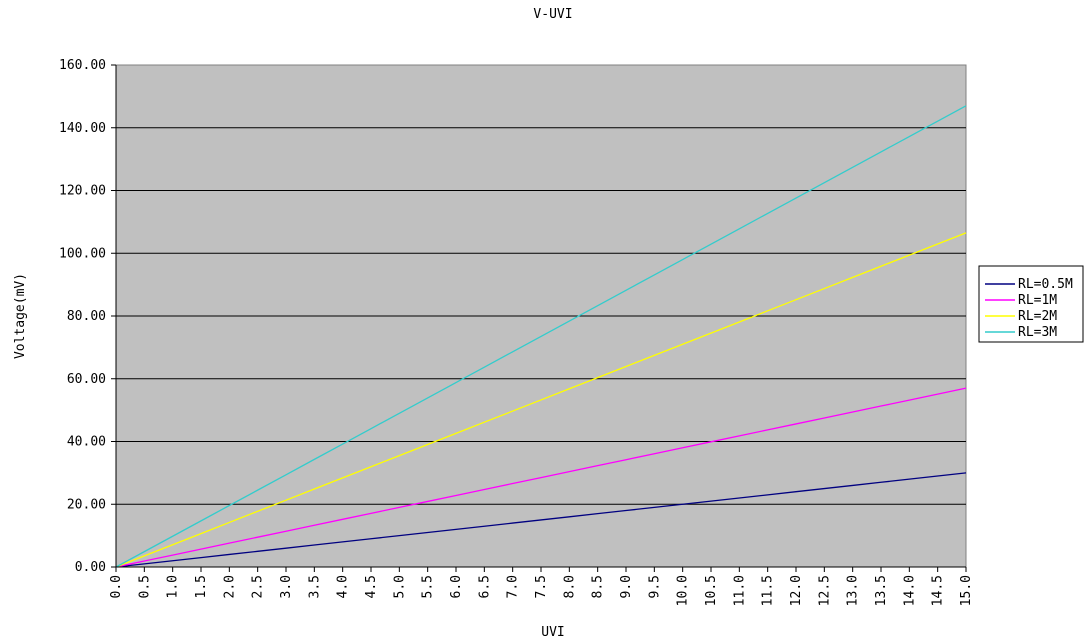  What do you see at coordinates (552, 14) in the screenshot?
I see `chart-title: V-UVI` at bounding box center [552, 14].